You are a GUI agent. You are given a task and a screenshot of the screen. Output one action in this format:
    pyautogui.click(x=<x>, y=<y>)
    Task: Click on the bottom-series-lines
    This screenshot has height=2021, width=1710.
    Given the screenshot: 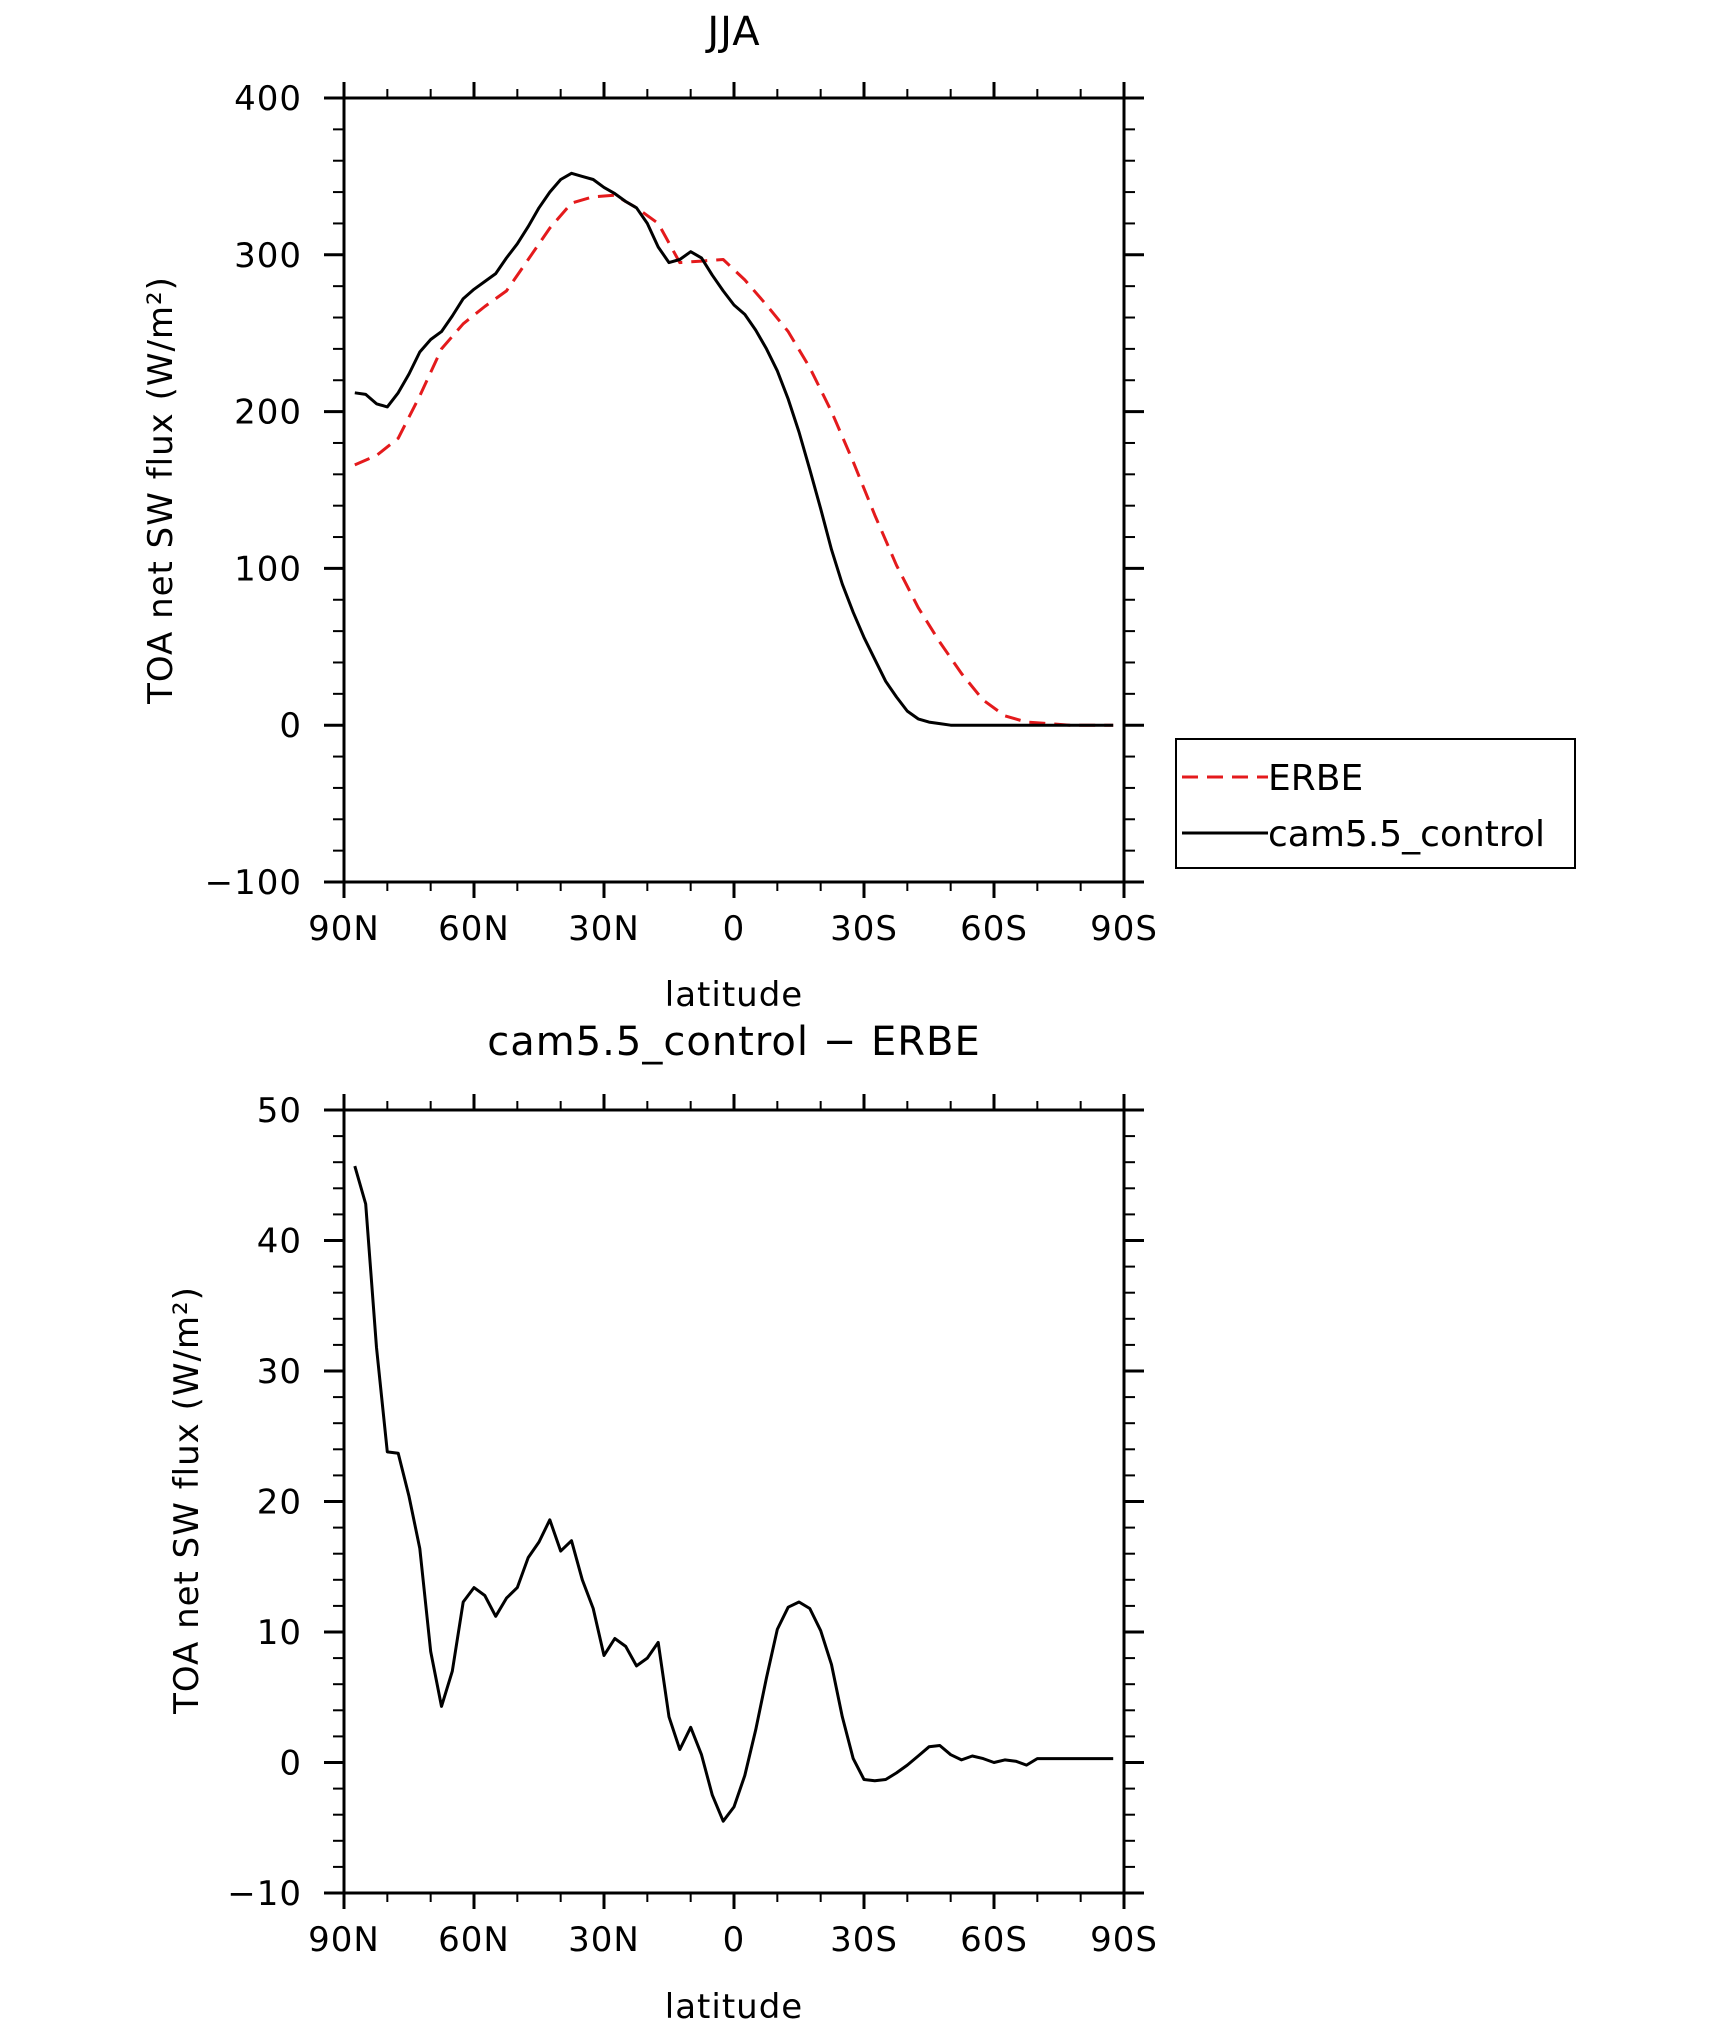 What is the action you would take?
    pyautogui.click(x=733, y=1494)
    